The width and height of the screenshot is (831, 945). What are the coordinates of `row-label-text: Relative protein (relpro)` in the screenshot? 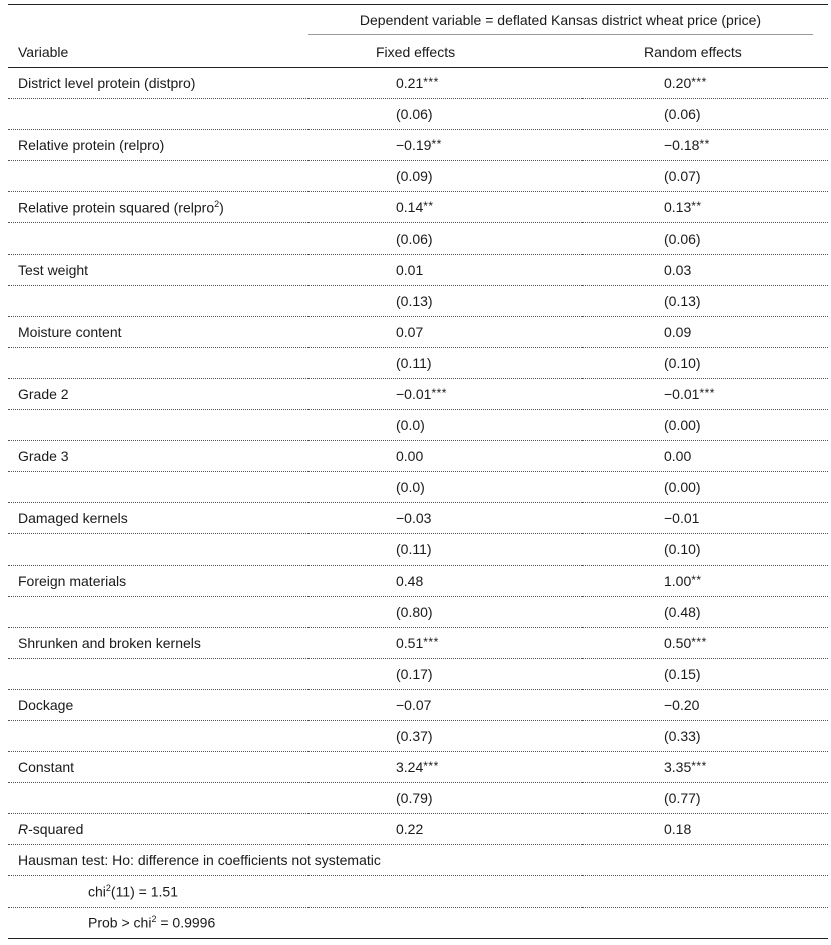 It's located at (91, 145).